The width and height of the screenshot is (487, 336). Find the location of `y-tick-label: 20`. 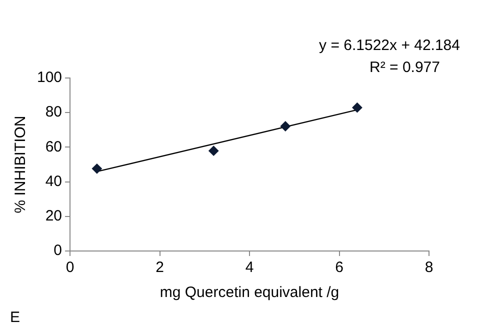

y-tick-label: 20 is located at coordinates (53, 216).